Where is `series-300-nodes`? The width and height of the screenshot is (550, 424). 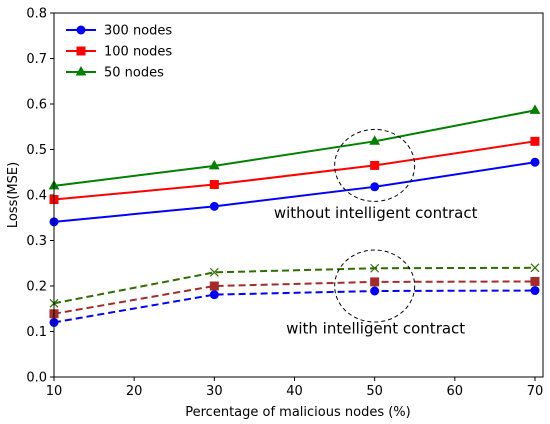
series-300-nodes is located at coordinates (294, 192).